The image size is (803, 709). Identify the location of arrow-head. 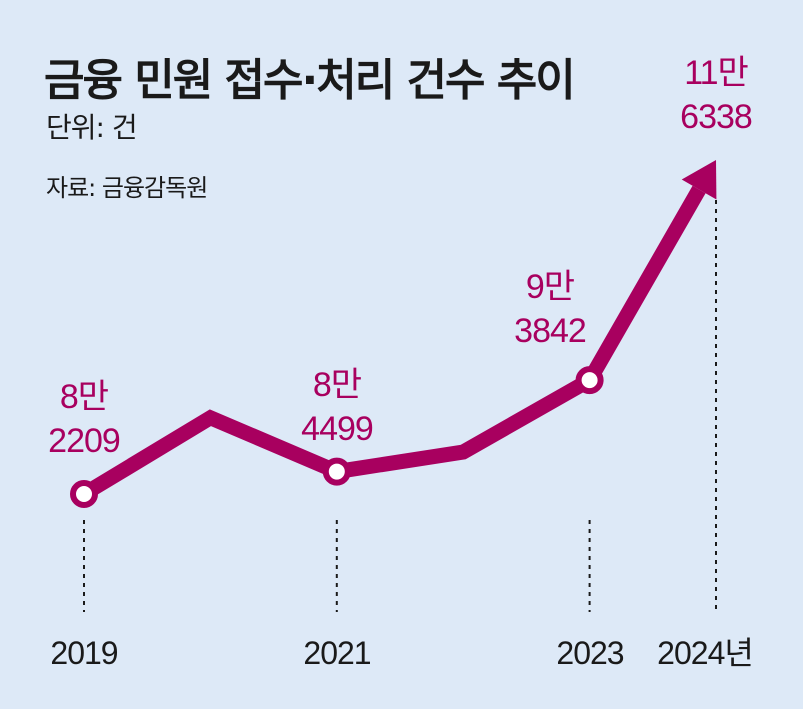
(699, 180).